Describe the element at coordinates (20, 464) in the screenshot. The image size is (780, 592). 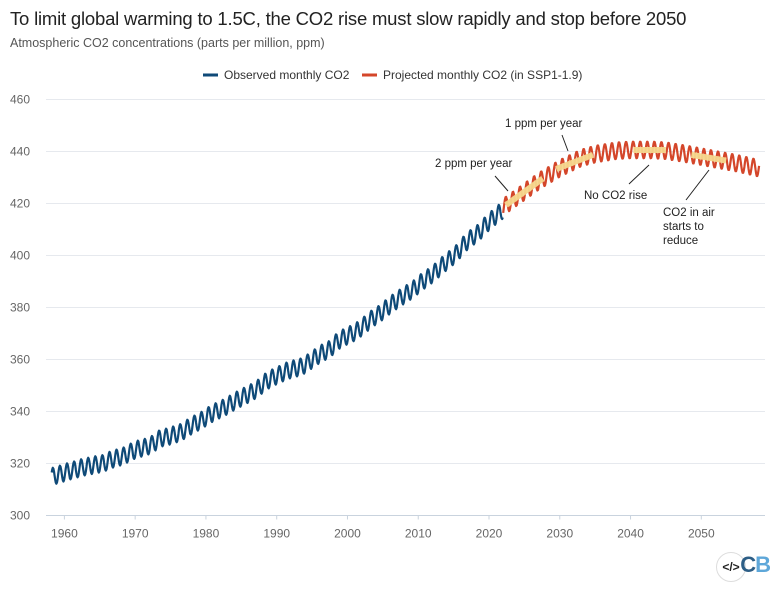
I see `y-tick-label: 320` at that location.